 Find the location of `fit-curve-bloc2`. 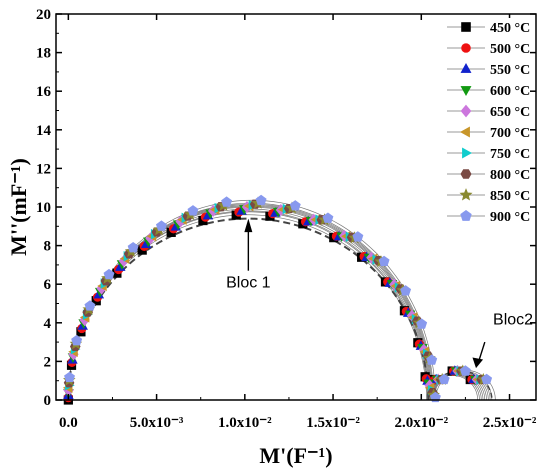

fit-curve-bloc2 is located at coordinates (460, 385).